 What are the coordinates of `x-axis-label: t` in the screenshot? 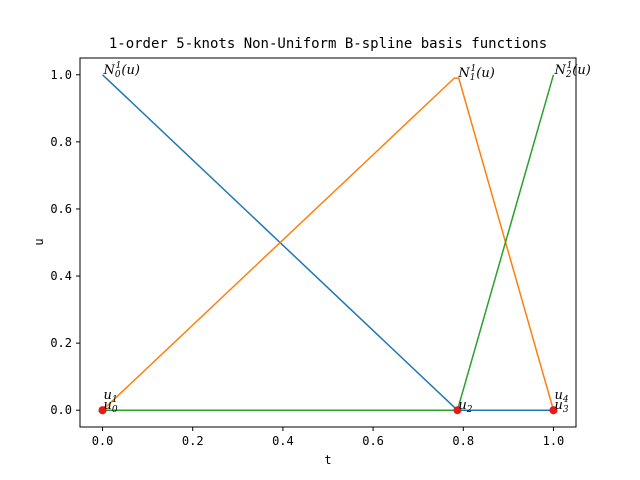 It's located at (327, 460).